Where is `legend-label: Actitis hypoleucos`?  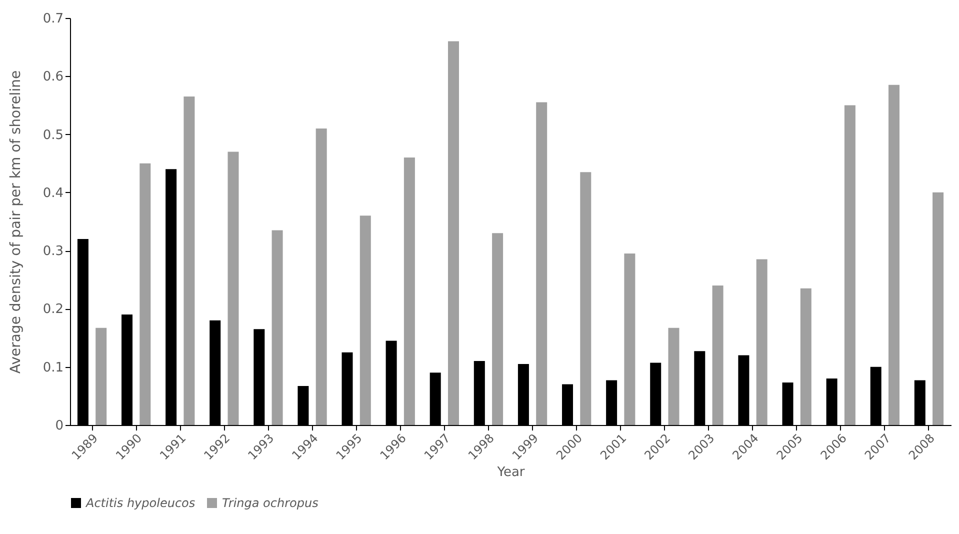
legend-label: Actitis hypoleucos is located at coordinates (140, 503).